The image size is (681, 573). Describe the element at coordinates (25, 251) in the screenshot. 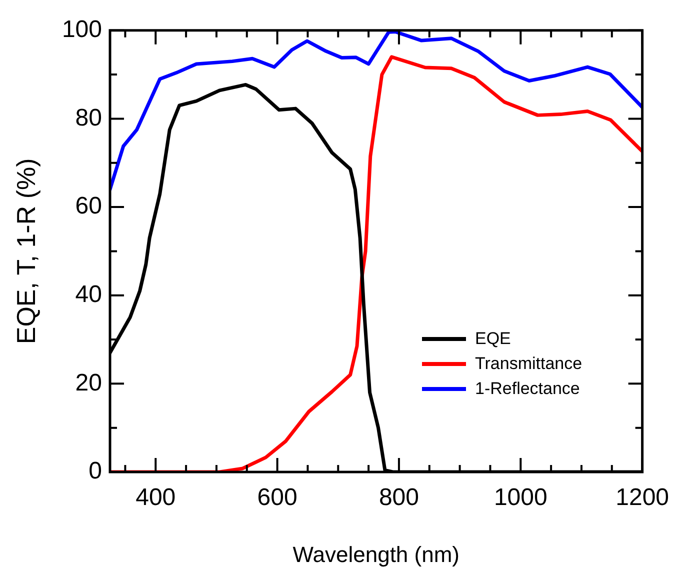

I see `y-axis-title: EQE, T, 1-R (%)` at that location.